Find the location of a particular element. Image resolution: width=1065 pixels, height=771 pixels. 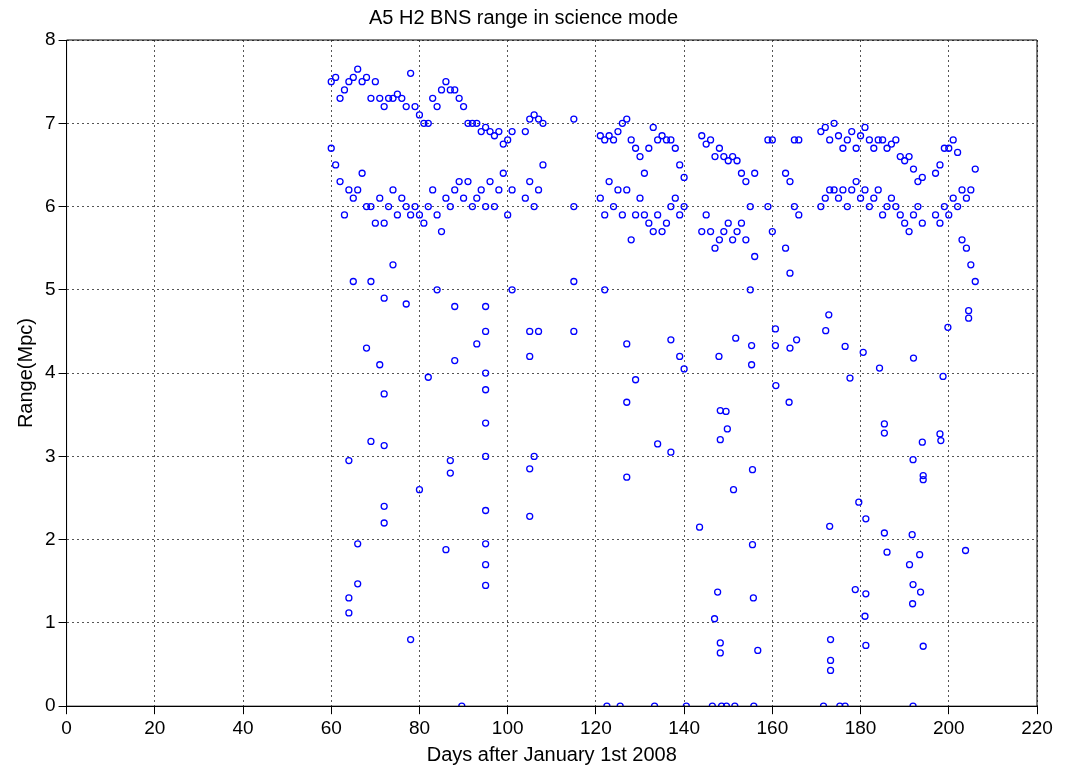

x-tick-label: 60 is located at coordinates (331, 727).